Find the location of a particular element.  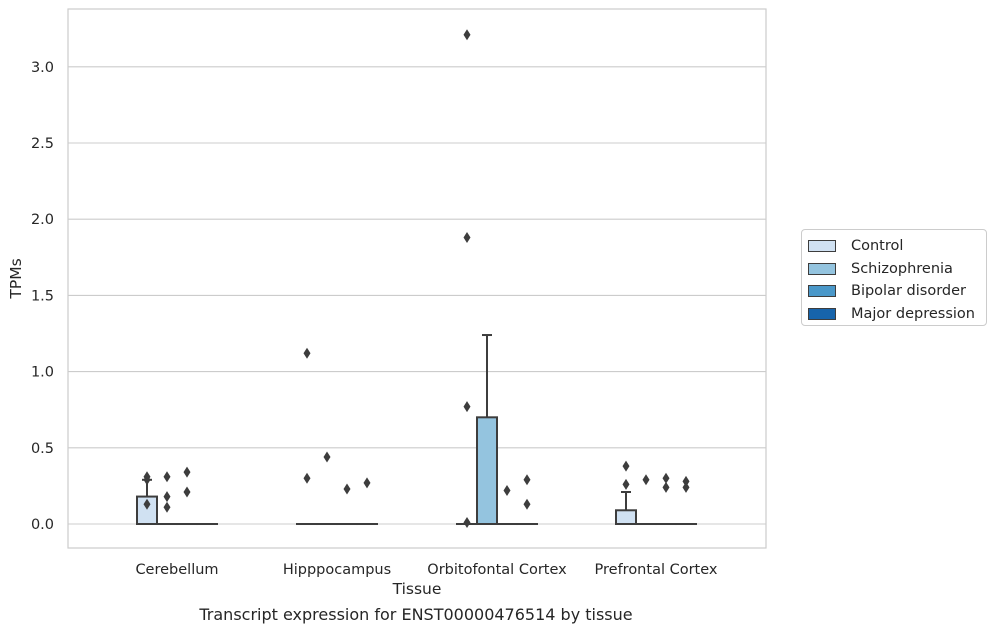

y-tick-label: 2.0 is located at coordinates (42, 220).